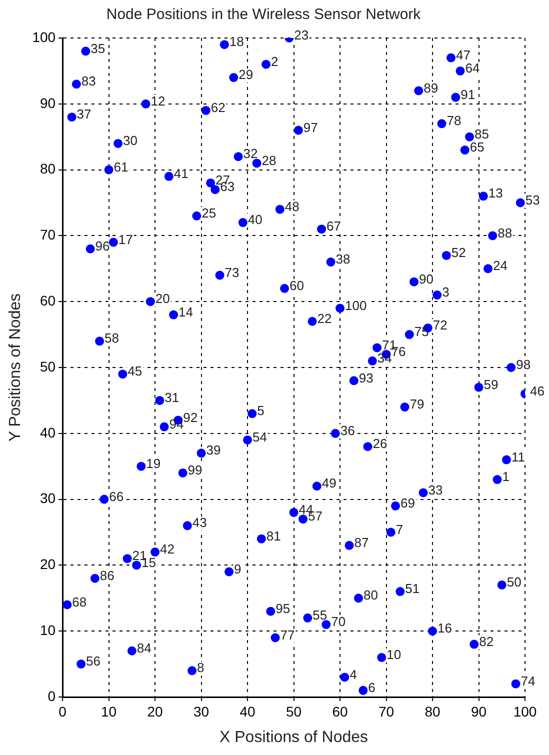  What do you see at coordinates (431, 88) in the screenshot?
I see `annotation: 89` at bounding box center [431, 88].